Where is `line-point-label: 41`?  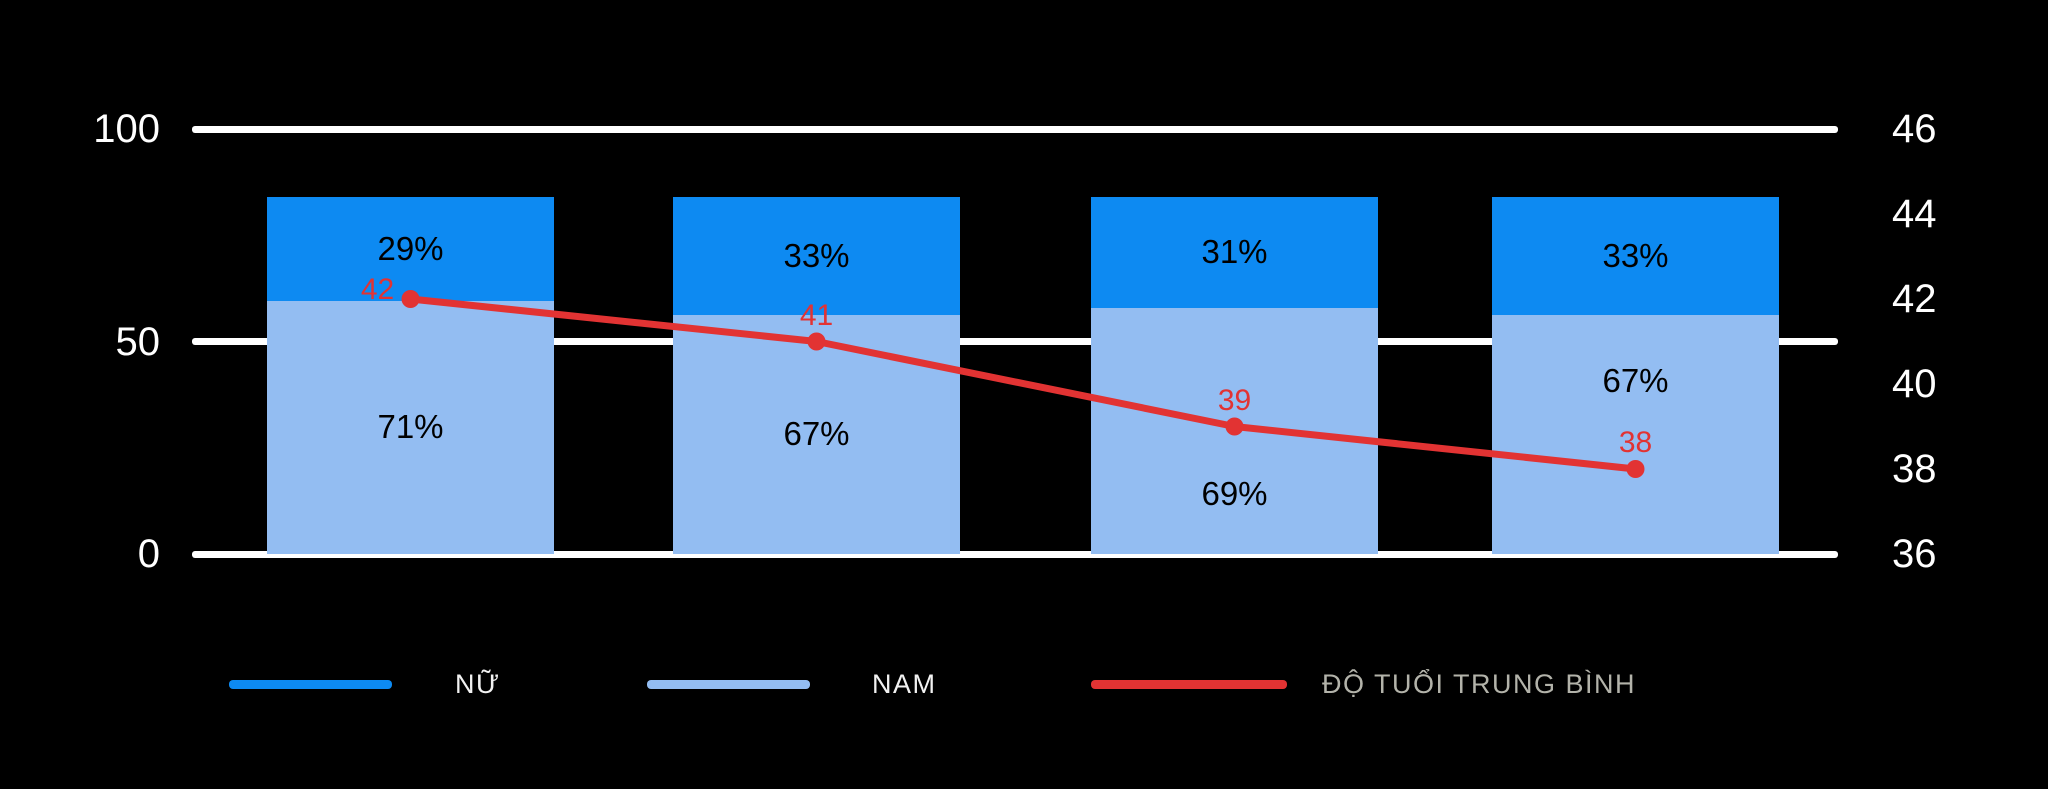
line-point-label: 41 is located at coordinates (816, 315).